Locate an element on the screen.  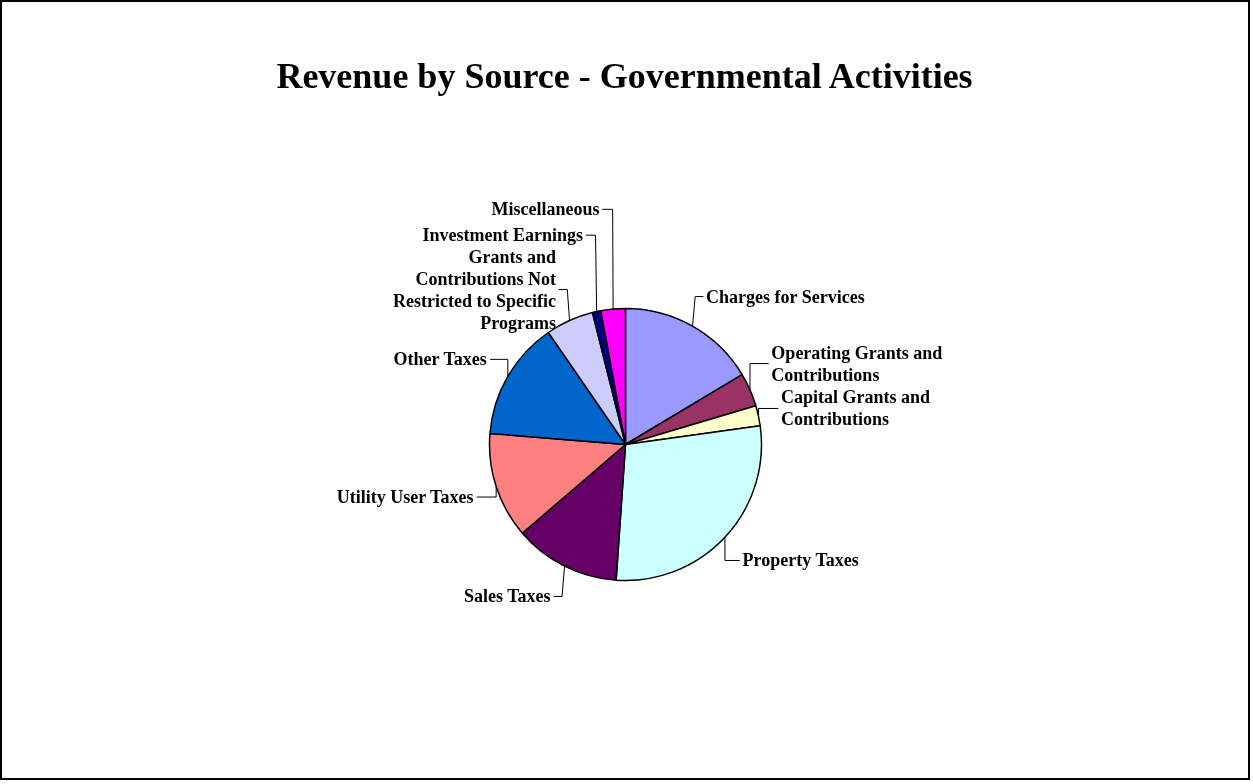
slice-label: Property Taxes is located at coordinates (800, 560).